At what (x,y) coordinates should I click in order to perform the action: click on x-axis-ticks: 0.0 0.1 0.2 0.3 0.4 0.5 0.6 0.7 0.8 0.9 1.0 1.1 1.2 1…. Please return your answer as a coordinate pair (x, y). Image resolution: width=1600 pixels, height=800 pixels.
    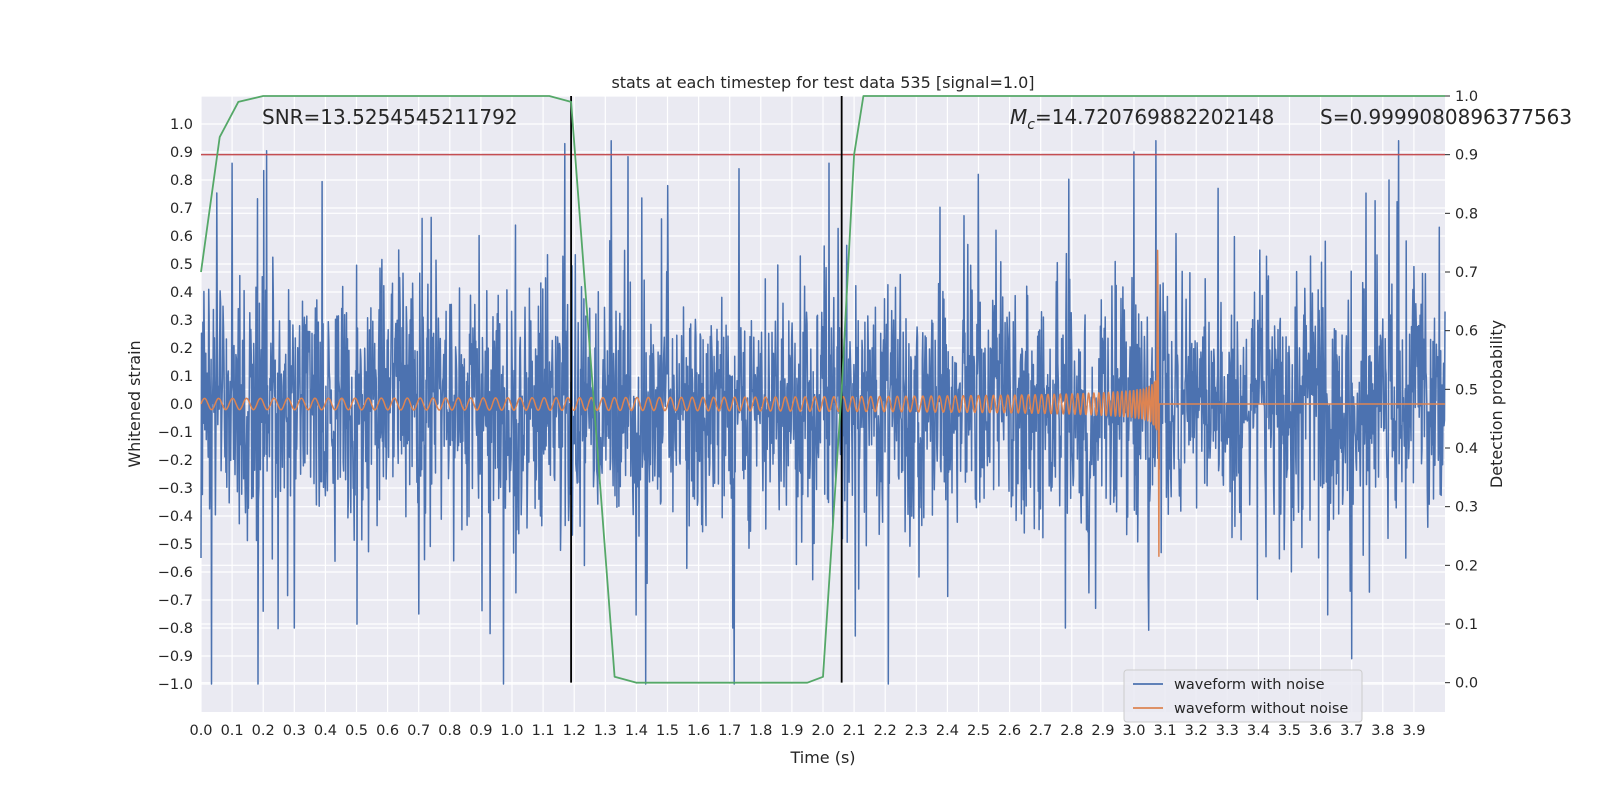
    Looking at the image, I should click on (807, 731).